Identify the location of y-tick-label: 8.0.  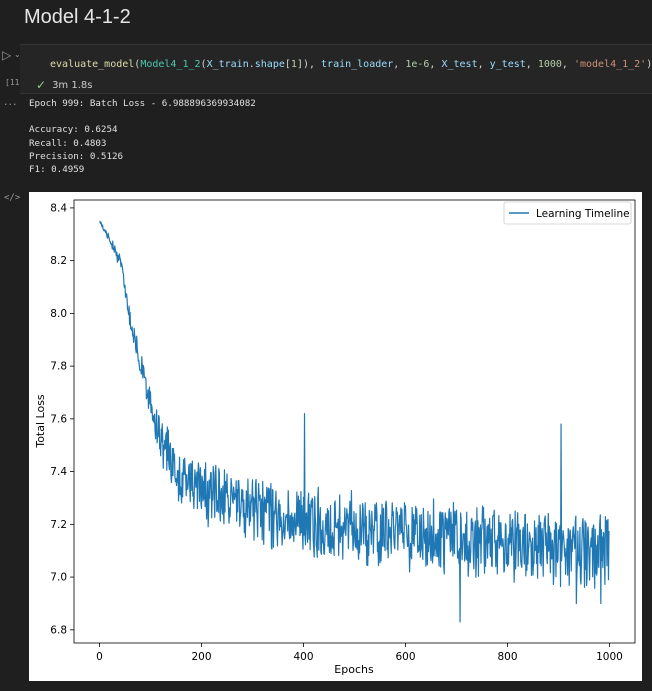
(58, 314).